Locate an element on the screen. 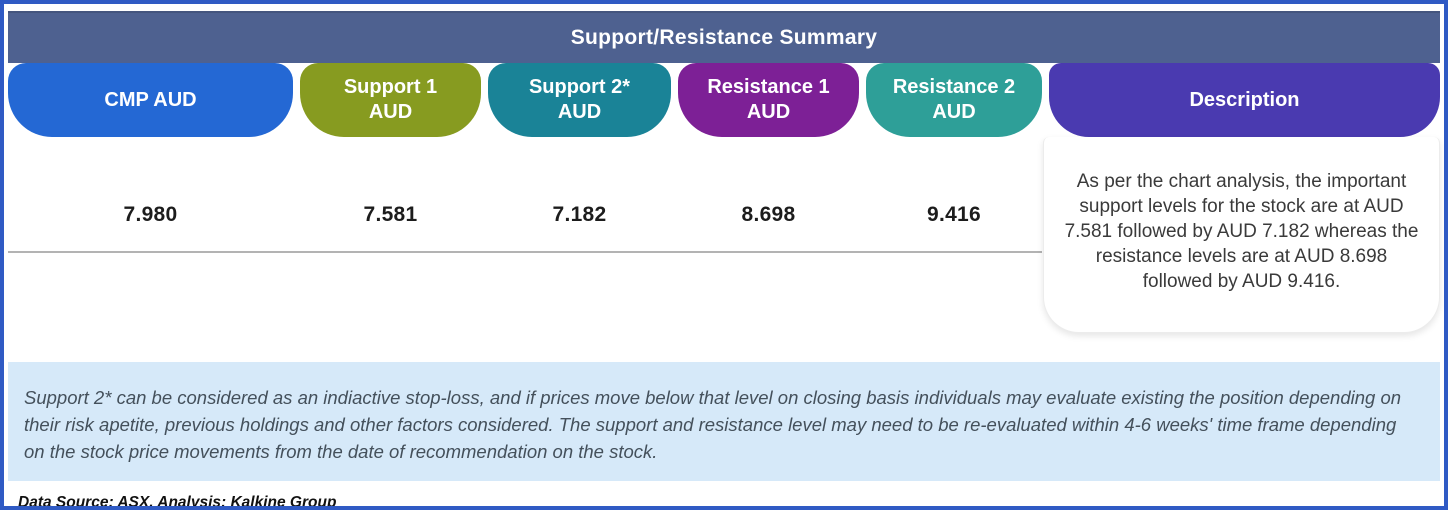 The width and height of the screenshot is (1448, 510). column-label: Description is located at coordinates (1244, 99).